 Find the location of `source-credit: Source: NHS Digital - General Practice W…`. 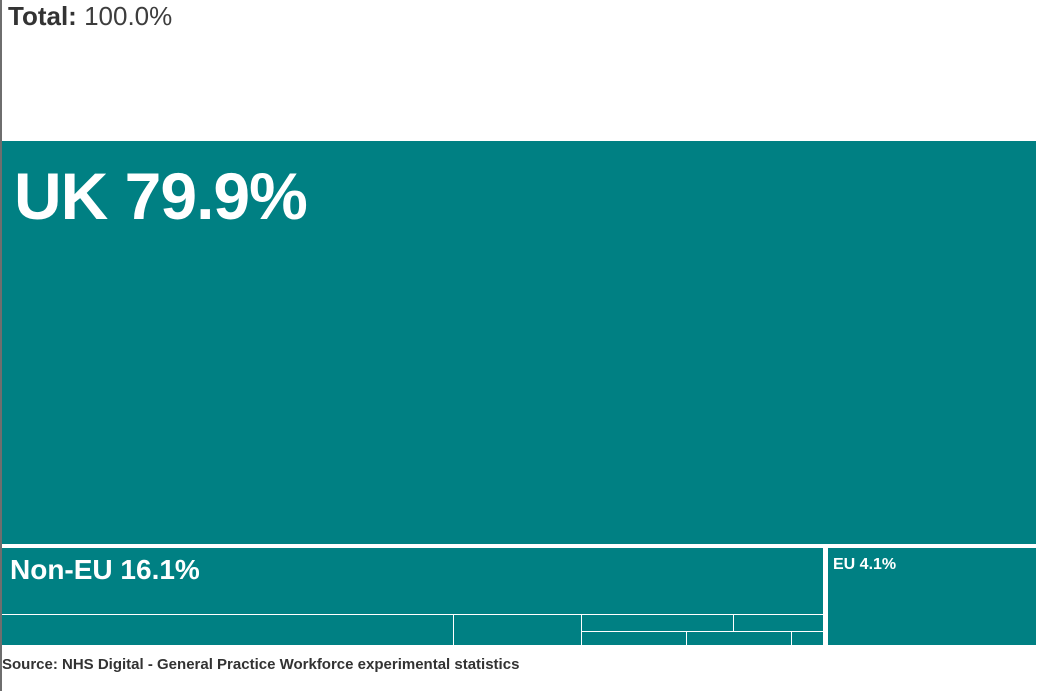

source-credit: Source: NHS Digital - General Practice W… is located at coordinates (261, 664).